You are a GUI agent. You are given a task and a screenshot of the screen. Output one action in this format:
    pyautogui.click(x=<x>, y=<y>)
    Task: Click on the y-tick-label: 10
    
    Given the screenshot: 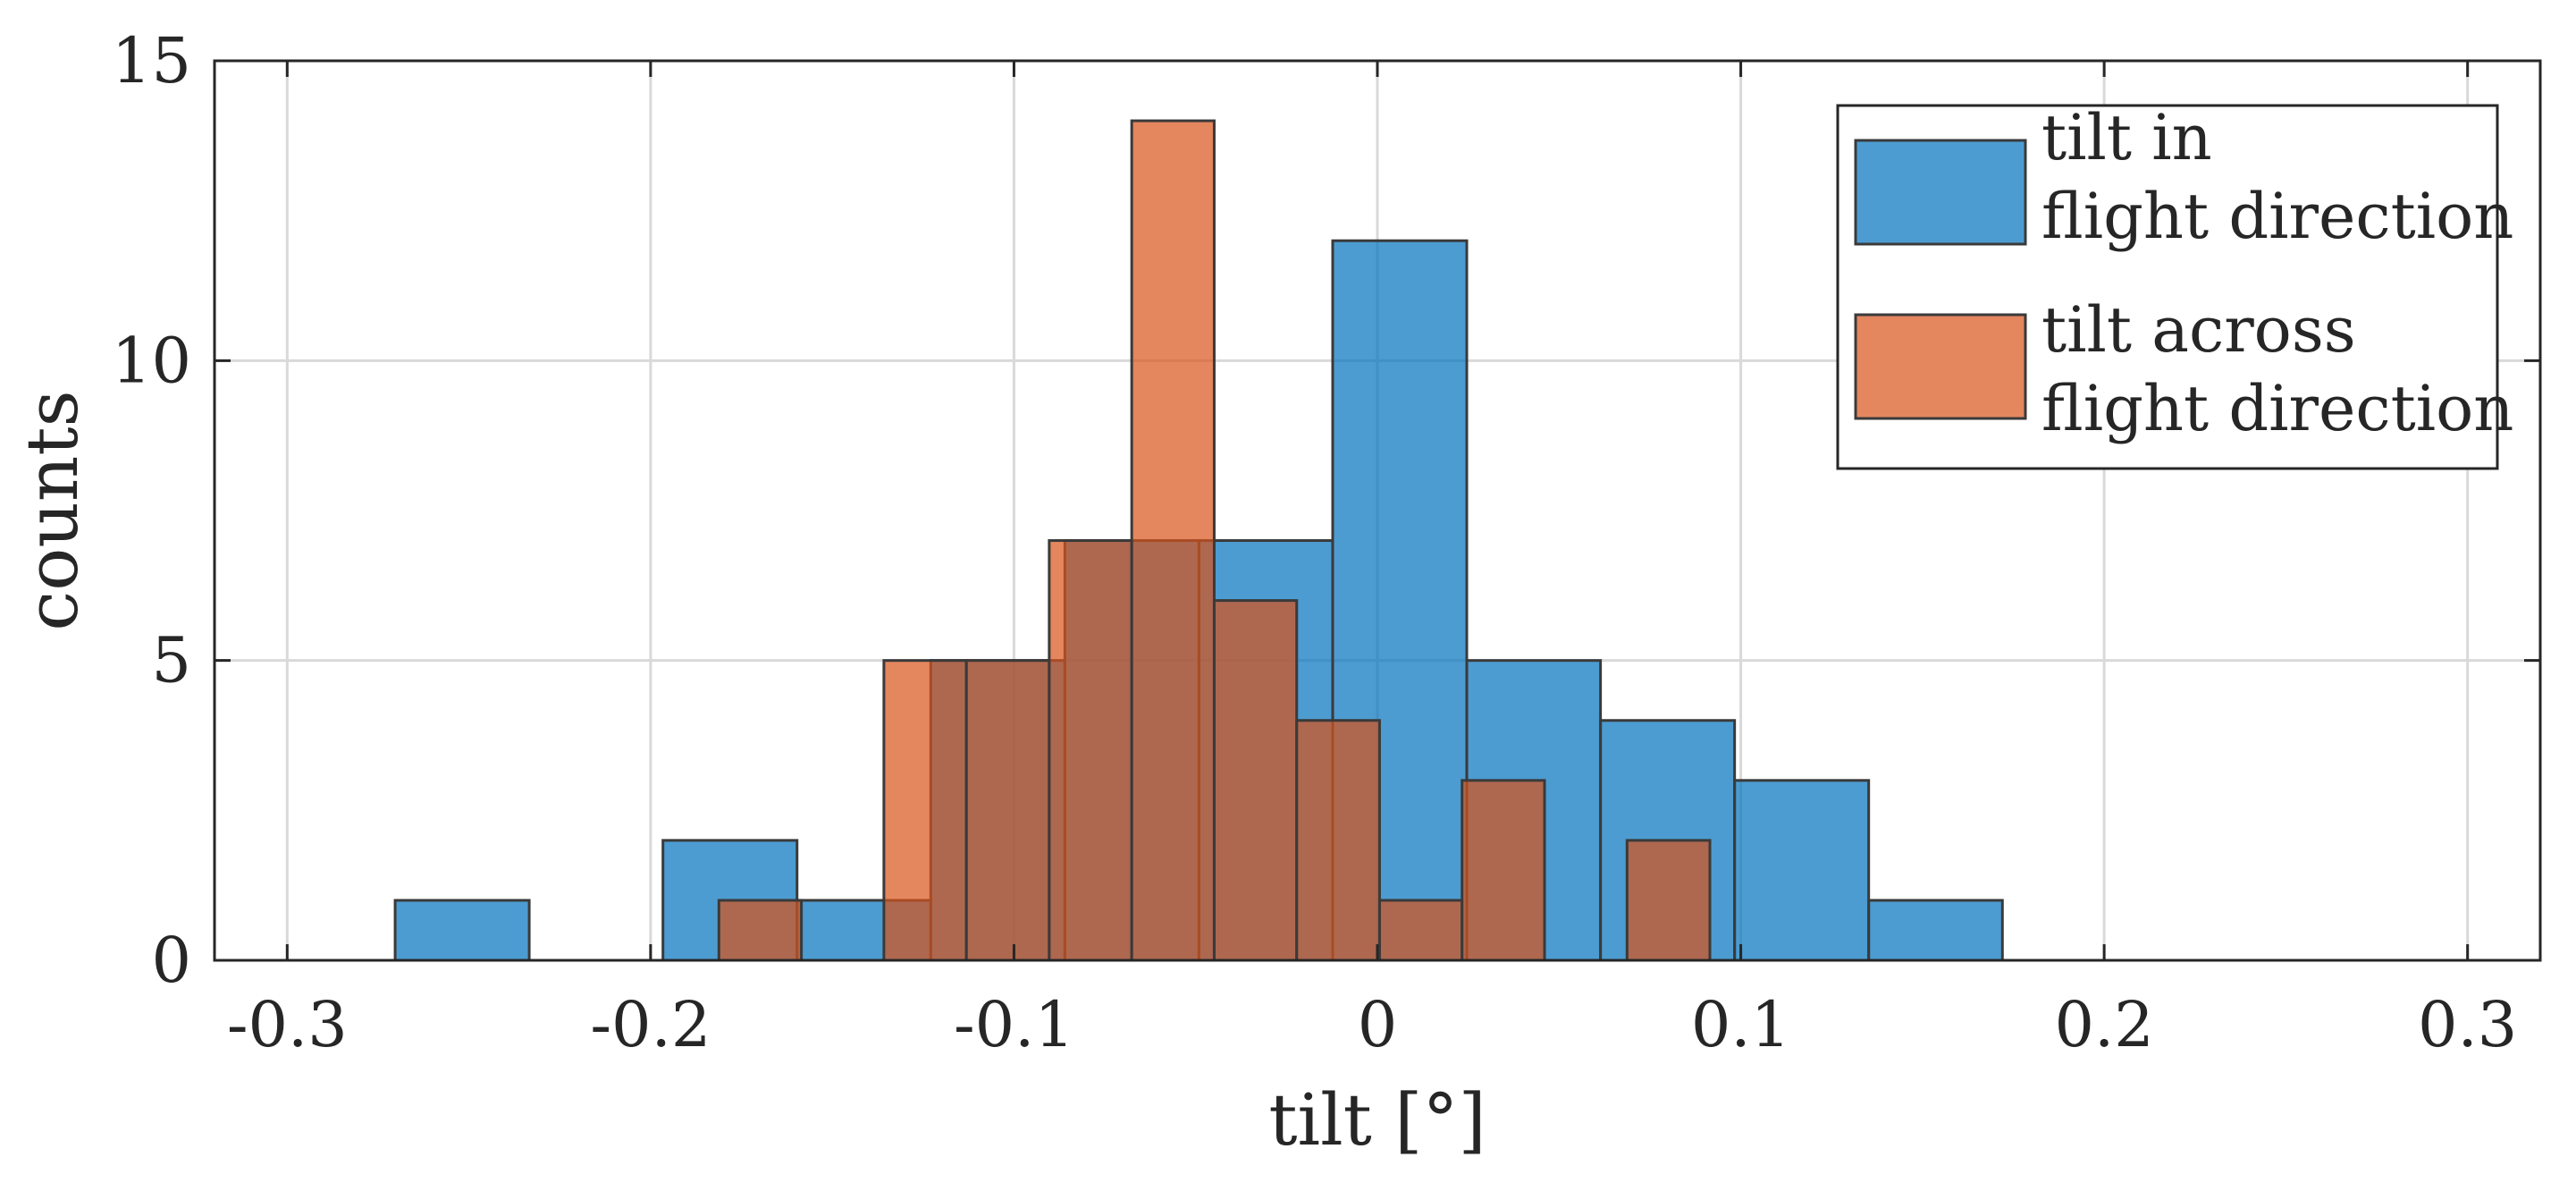 What is the action you would take?
    pyautogui.click(x=152, y=360)
    